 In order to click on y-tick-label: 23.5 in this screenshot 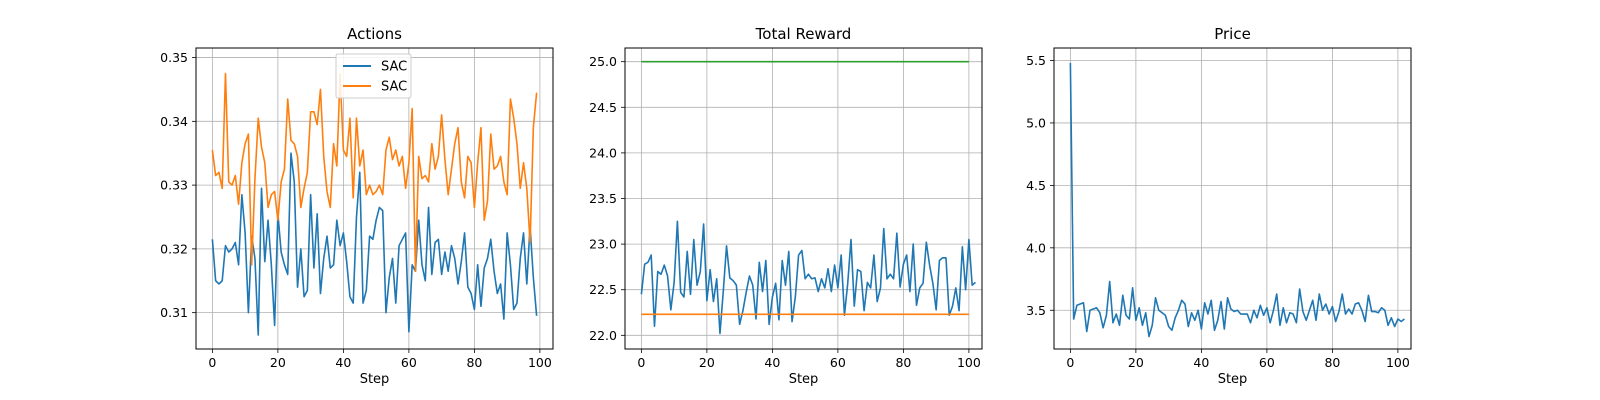, I will do `click(603, 198)`.